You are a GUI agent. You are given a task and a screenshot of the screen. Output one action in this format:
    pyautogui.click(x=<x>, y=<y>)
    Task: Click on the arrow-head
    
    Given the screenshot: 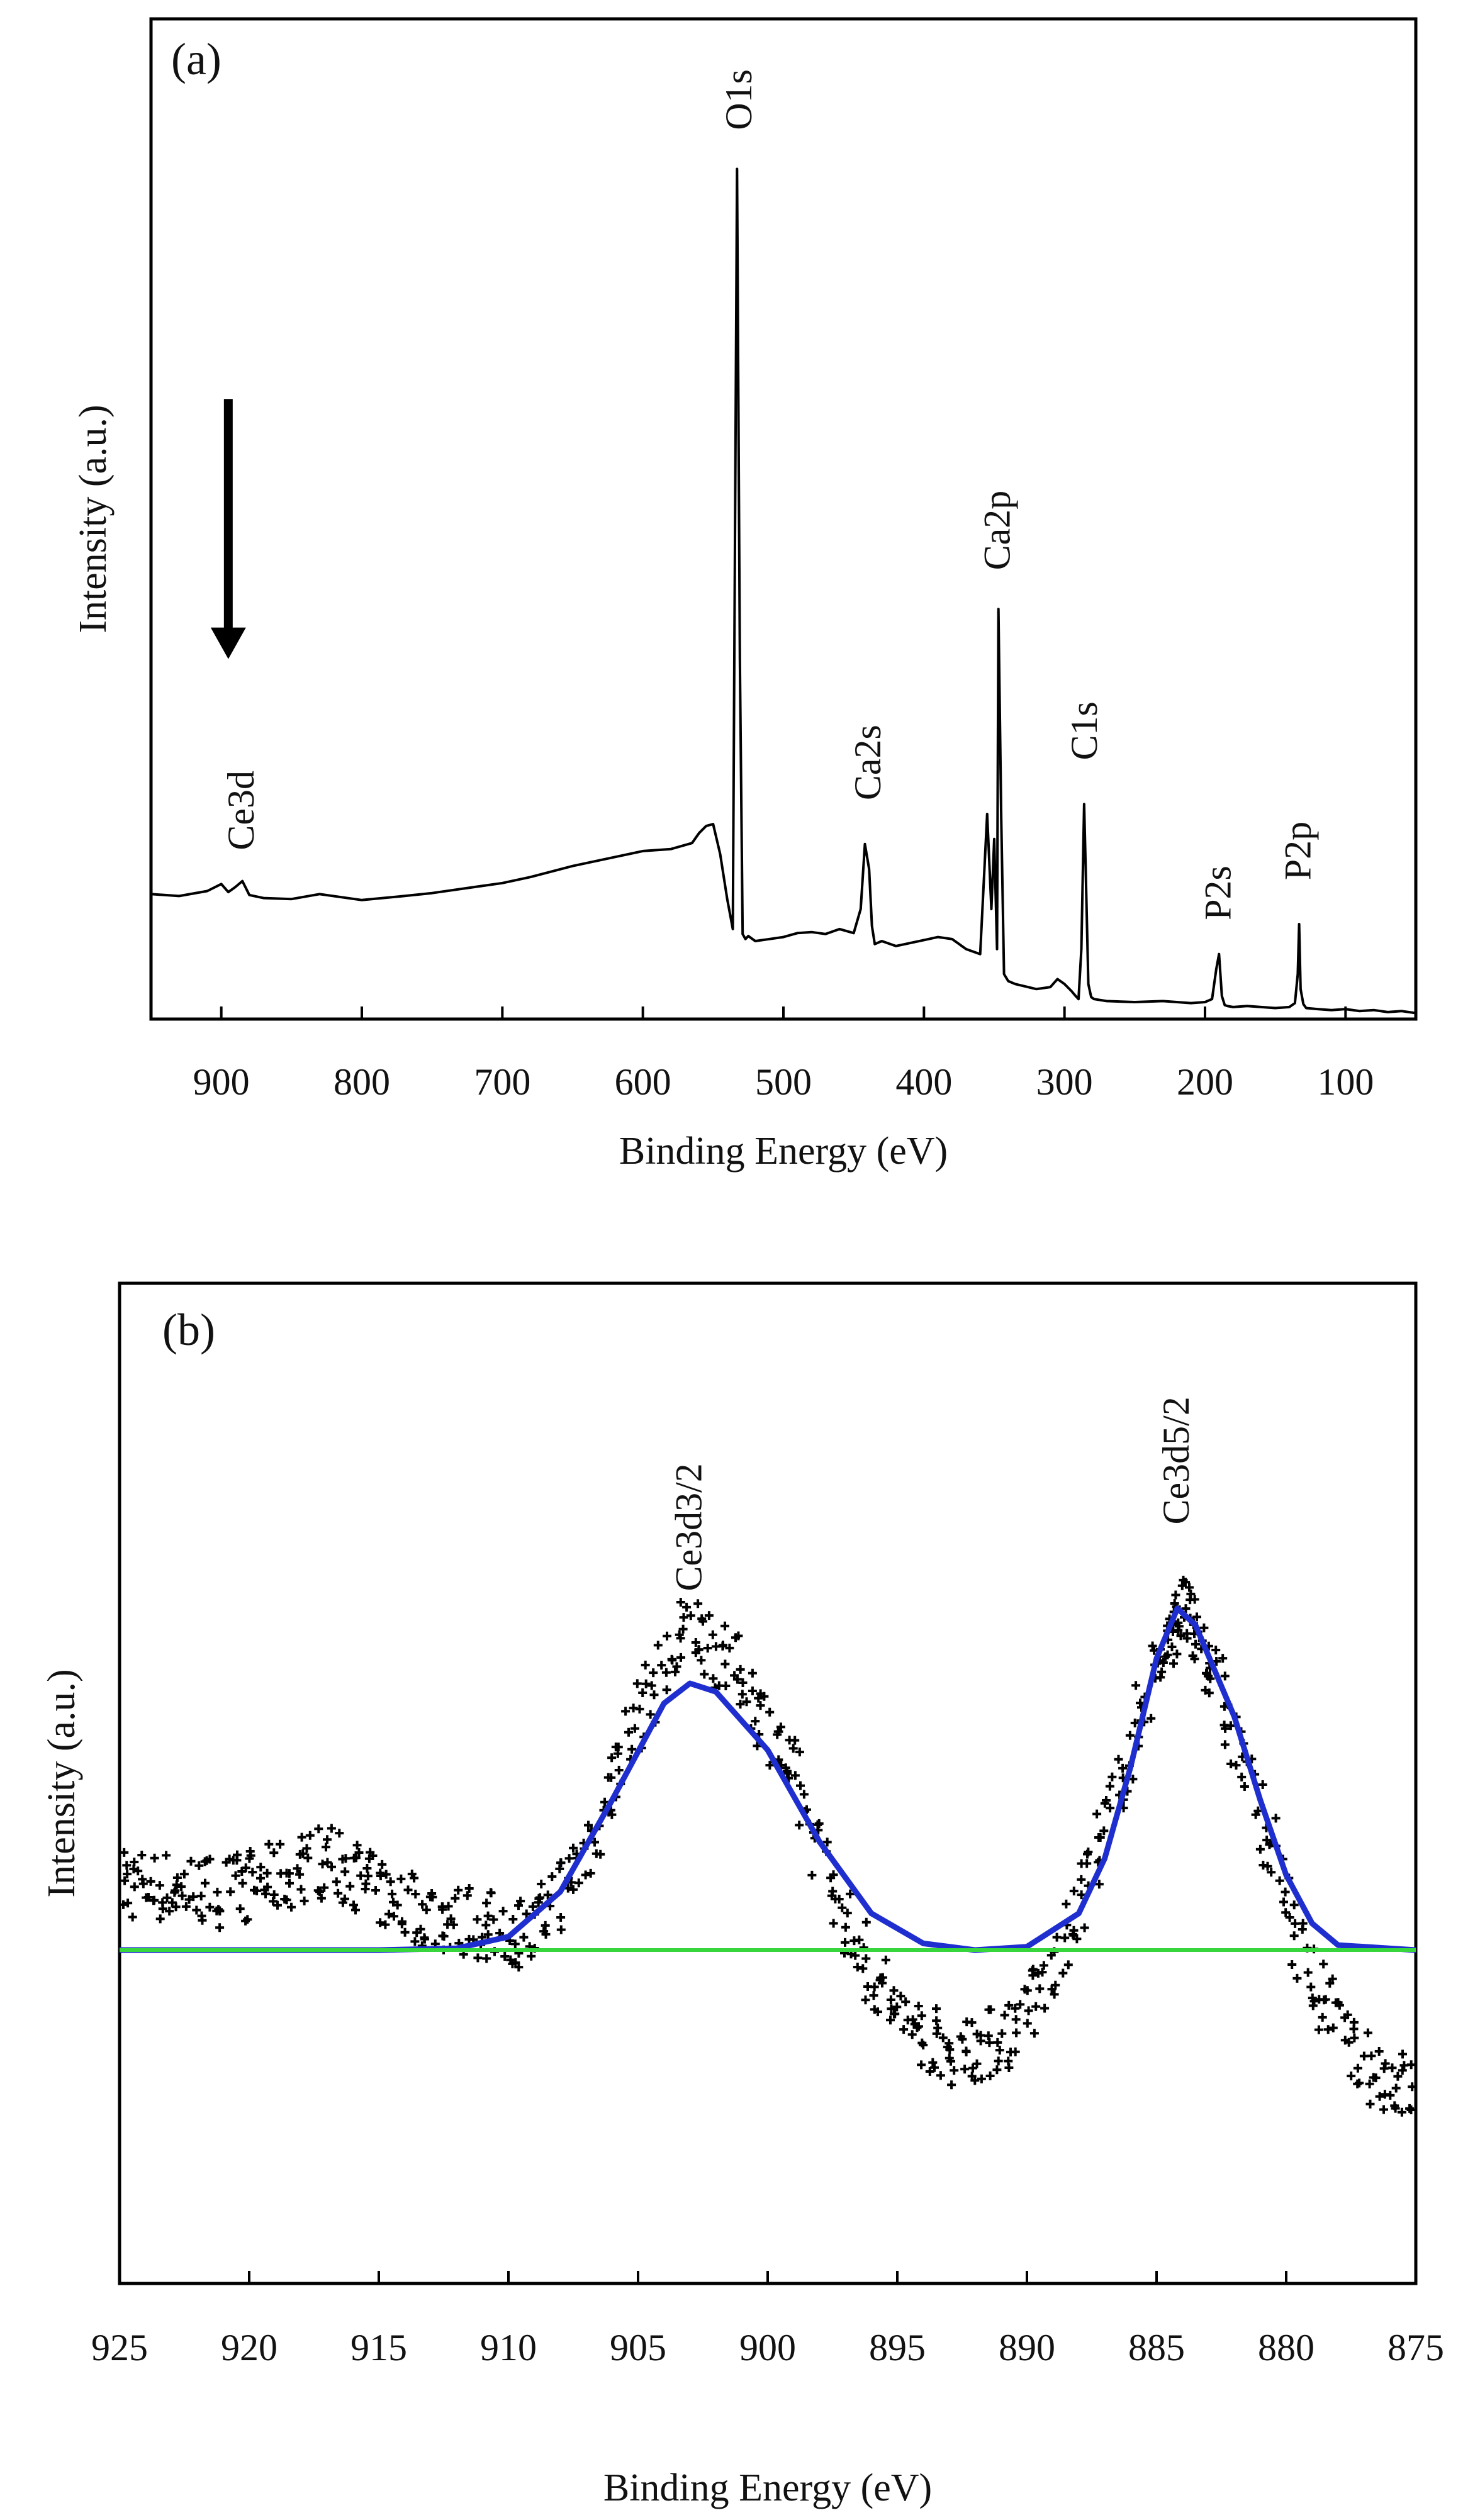 What is the action you would take?
    pyautogui.click(x=228, y=643)
    